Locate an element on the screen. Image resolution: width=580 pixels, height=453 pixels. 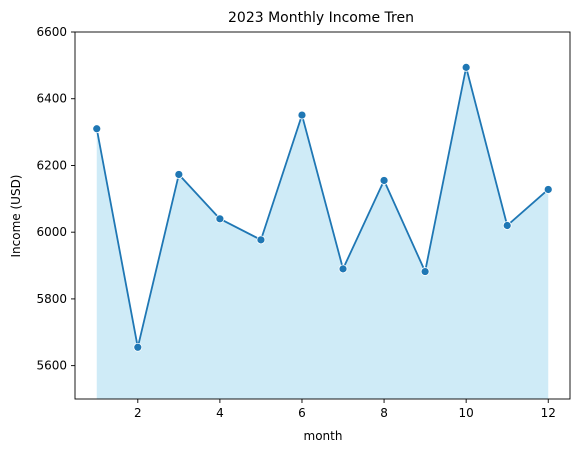
y-tick-label: 6000 is located at coordinates (51, 232).